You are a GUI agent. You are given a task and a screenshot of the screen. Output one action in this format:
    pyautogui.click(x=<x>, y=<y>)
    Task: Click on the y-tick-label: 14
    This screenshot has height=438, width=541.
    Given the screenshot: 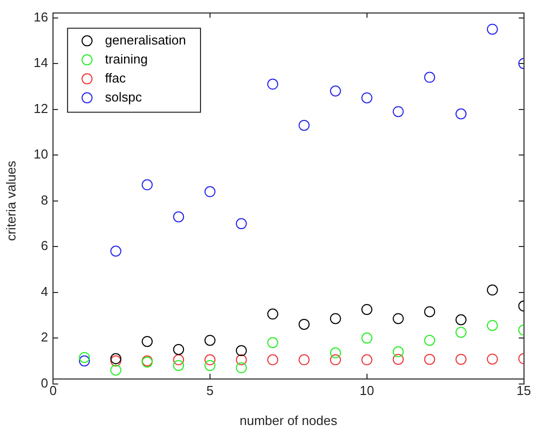 What is the action you would take?
    pyautogui.click(x=41, y=62)
    